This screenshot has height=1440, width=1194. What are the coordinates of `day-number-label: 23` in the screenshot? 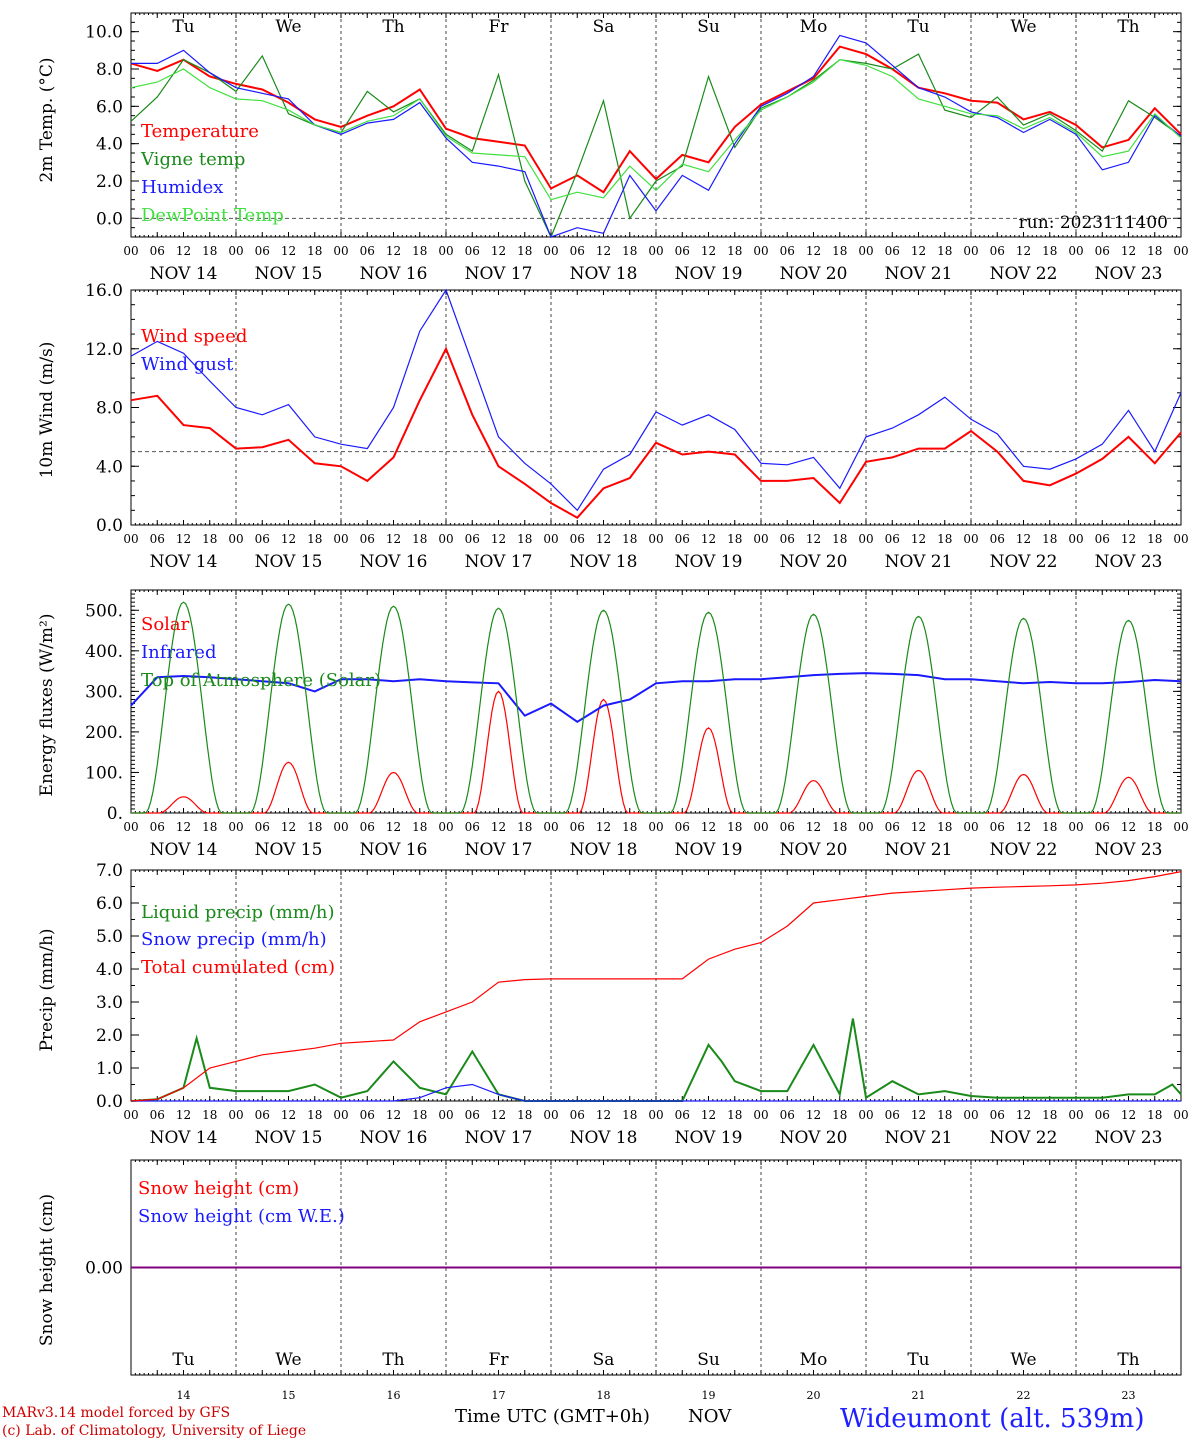 It's located at (1129, 1395).